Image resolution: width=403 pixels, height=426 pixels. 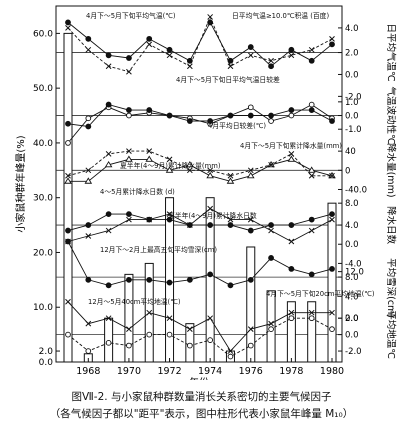 What do you see at coordinates (291, 312) in the screenshot?
I see `series-11-point-1978` at bounding box center [291, 312].